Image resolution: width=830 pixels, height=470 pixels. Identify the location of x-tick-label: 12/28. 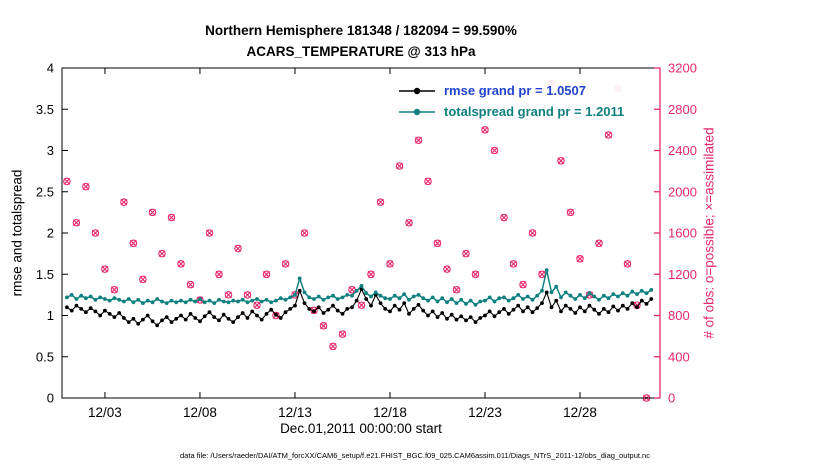
(580, 412).